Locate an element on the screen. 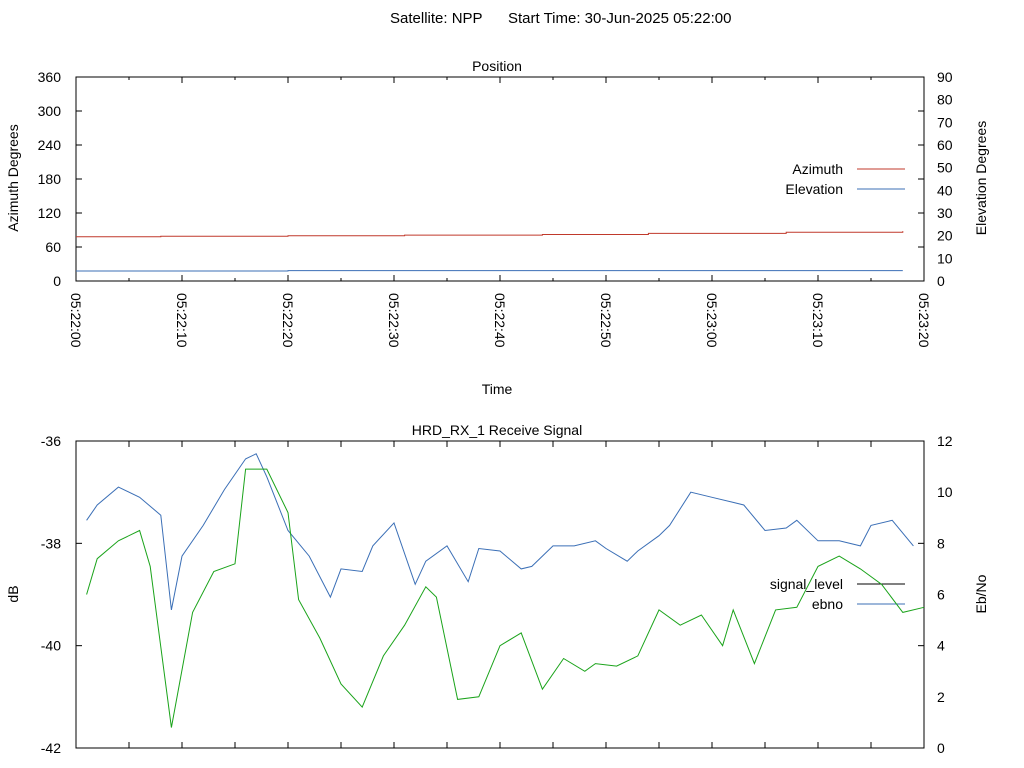 The width and height of the screenshot is (1024, 768). position-x-axis-label: Time is located at coordinates (497, 389).